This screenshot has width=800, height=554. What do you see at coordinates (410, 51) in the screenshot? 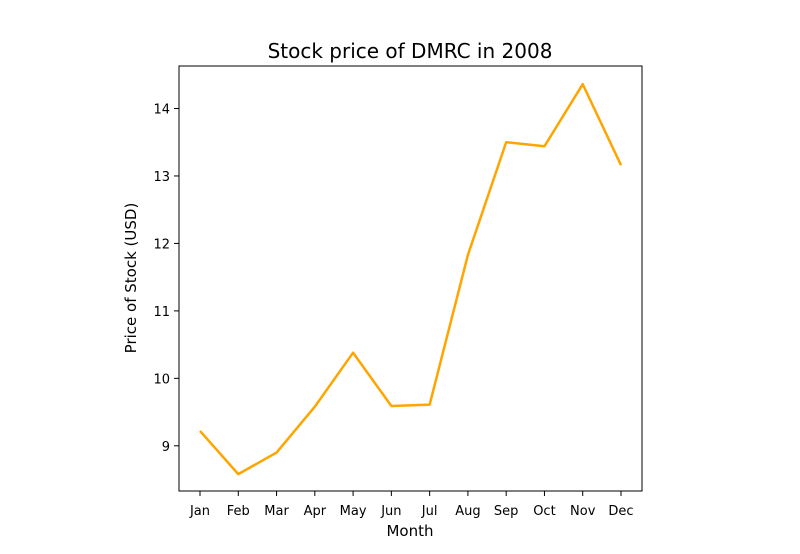
I see `chart-title: Stock price of DMRC in 2008` at bounding box center [410, 51].